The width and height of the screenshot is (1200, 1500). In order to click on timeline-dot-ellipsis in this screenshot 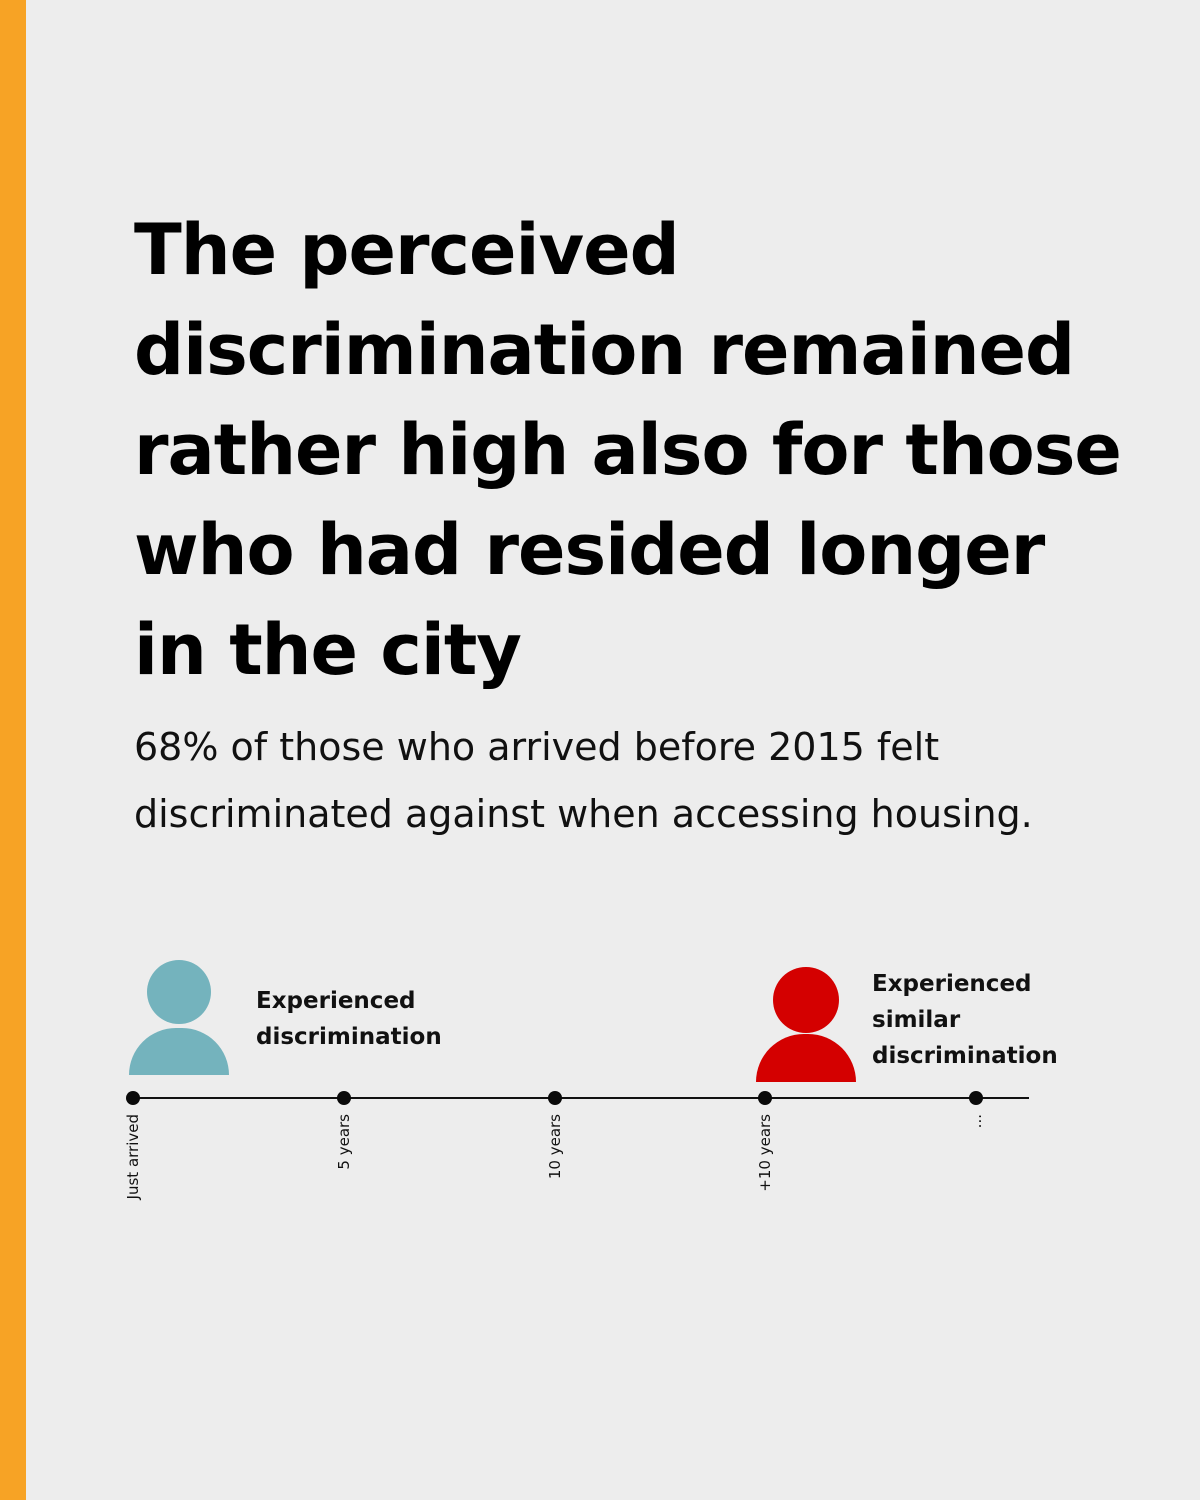, I will do `click(976, 1098)`.